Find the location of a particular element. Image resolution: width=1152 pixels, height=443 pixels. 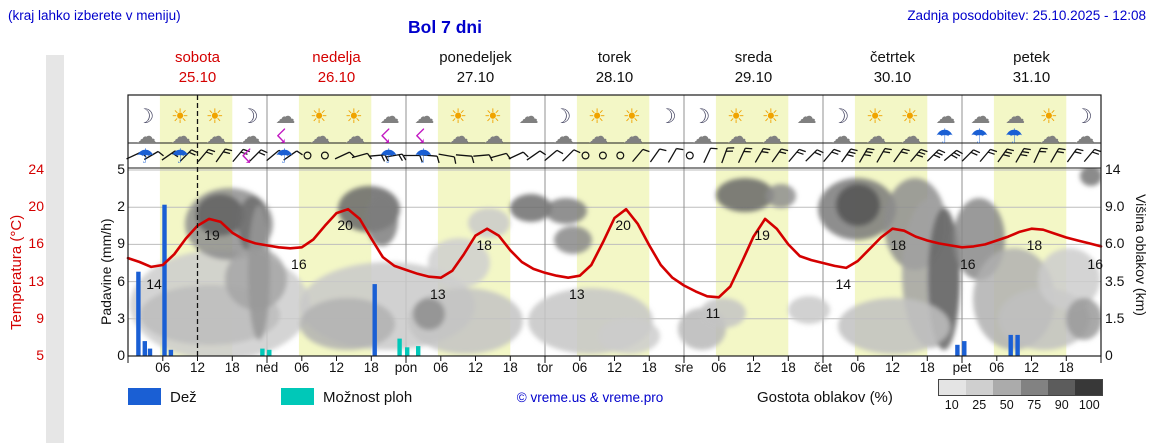

copyright-link: © vreme.us & vreme.pro is located at coordinates (590, 397).